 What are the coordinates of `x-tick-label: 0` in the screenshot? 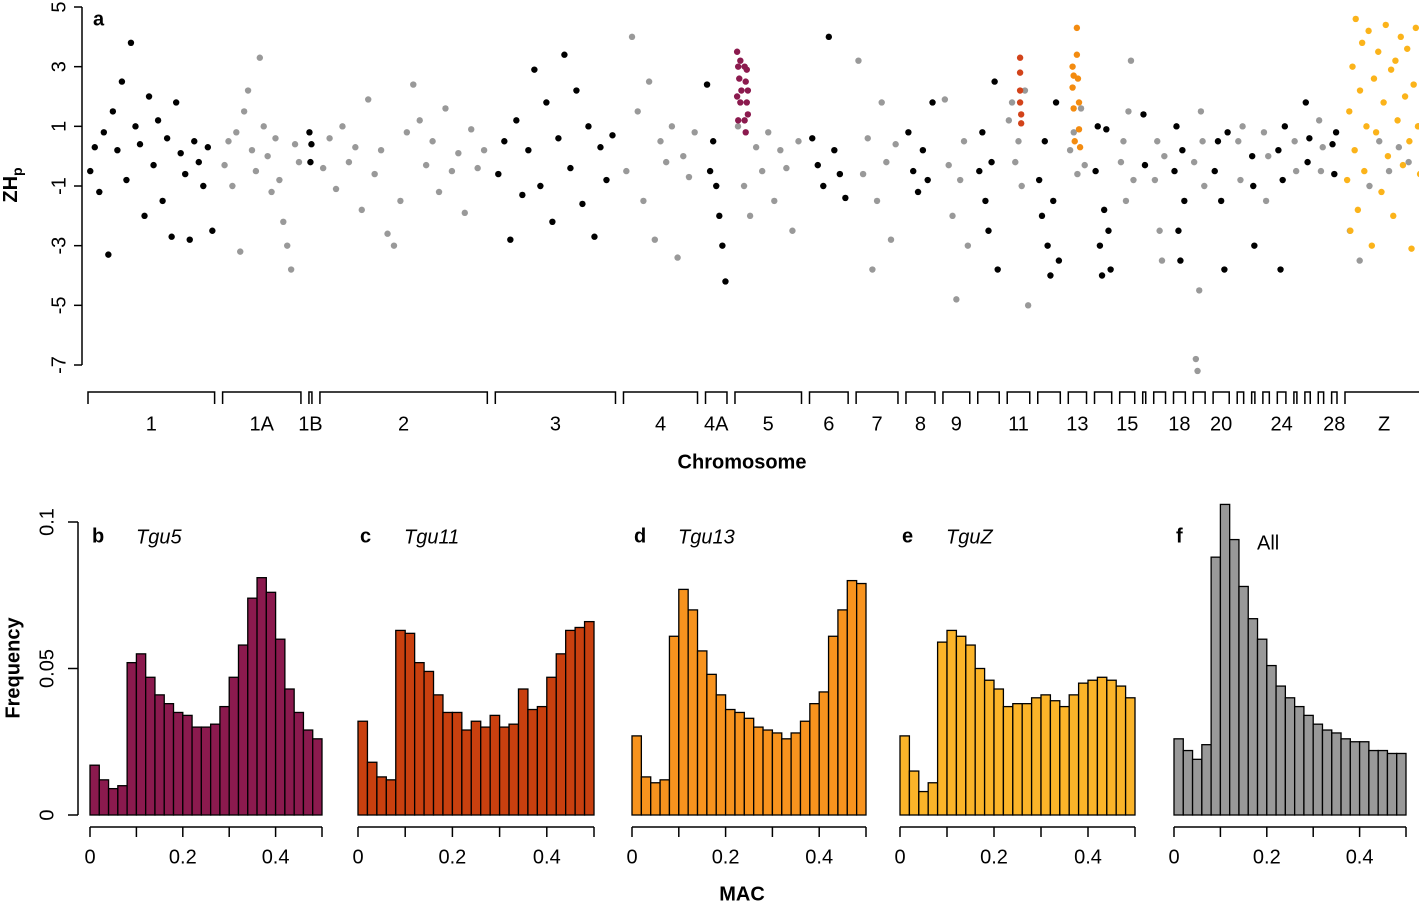 It's located at (1173, 857).